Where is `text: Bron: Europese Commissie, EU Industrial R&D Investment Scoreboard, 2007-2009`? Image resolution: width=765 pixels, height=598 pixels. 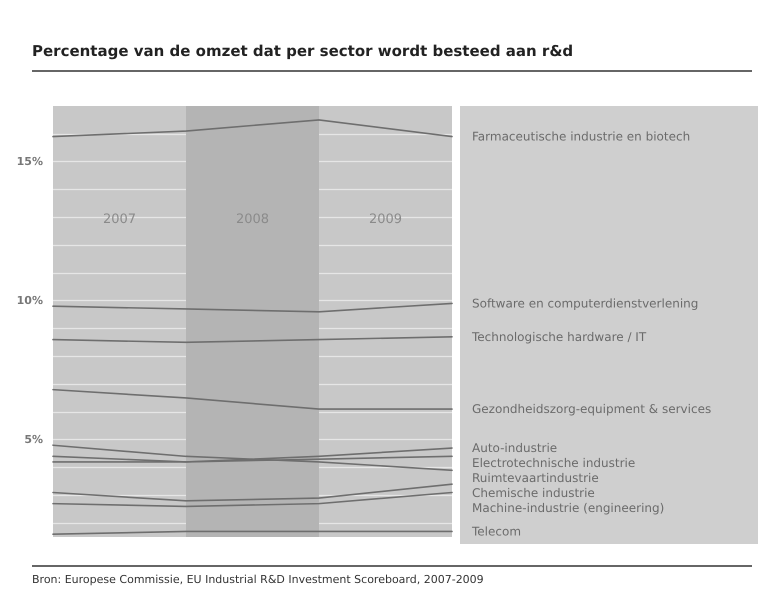 text: Bron: Europese Commissie, EU Industrial R&D Investment Scoreboard, 2007-2009 is located at coordinates (392, 575).